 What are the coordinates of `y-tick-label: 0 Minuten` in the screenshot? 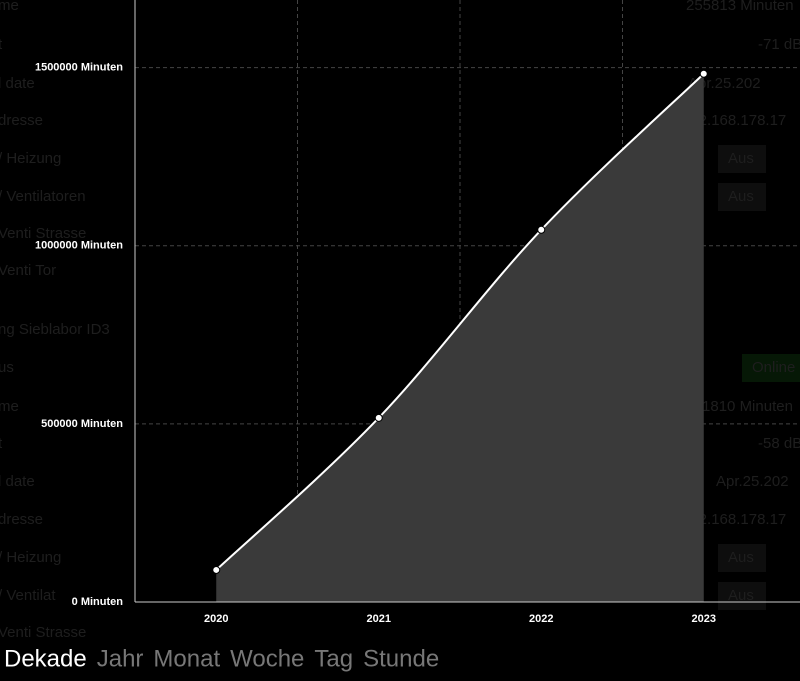 It's located at (98, 602).